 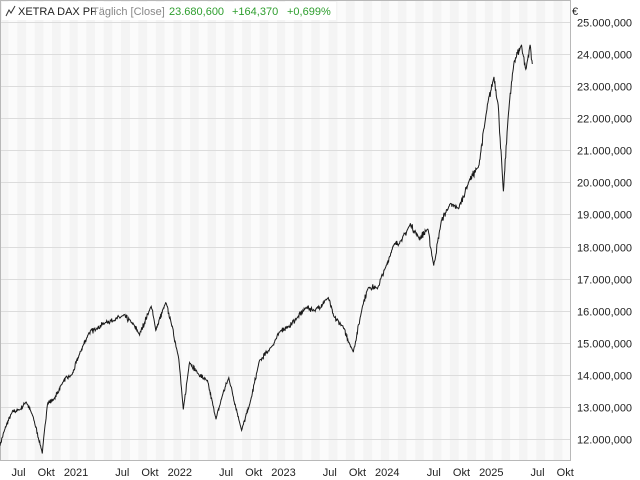 I want to click on y-tick-label: 15.000,000, so click(x=604, y=345).